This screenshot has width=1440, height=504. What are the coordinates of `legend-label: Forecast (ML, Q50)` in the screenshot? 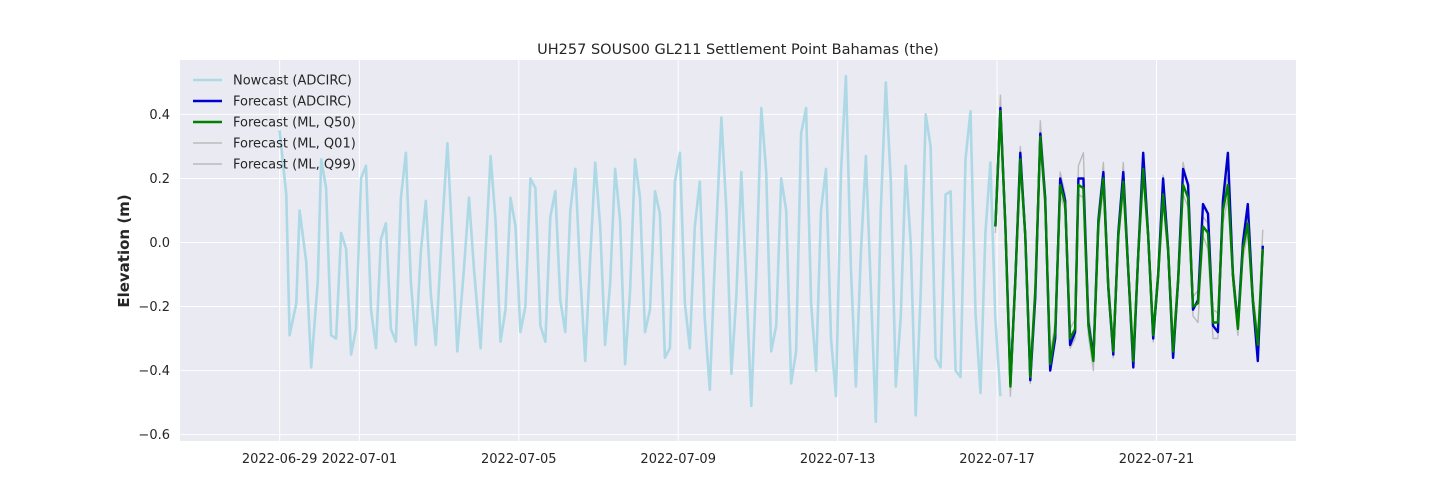 It's located at (294, 123).